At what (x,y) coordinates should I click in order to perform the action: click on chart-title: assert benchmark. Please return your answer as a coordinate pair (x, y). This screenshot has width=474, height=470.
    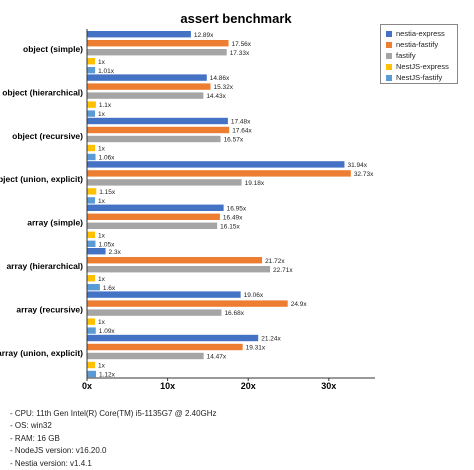
    Looking at the image, I should click on (236, 18).